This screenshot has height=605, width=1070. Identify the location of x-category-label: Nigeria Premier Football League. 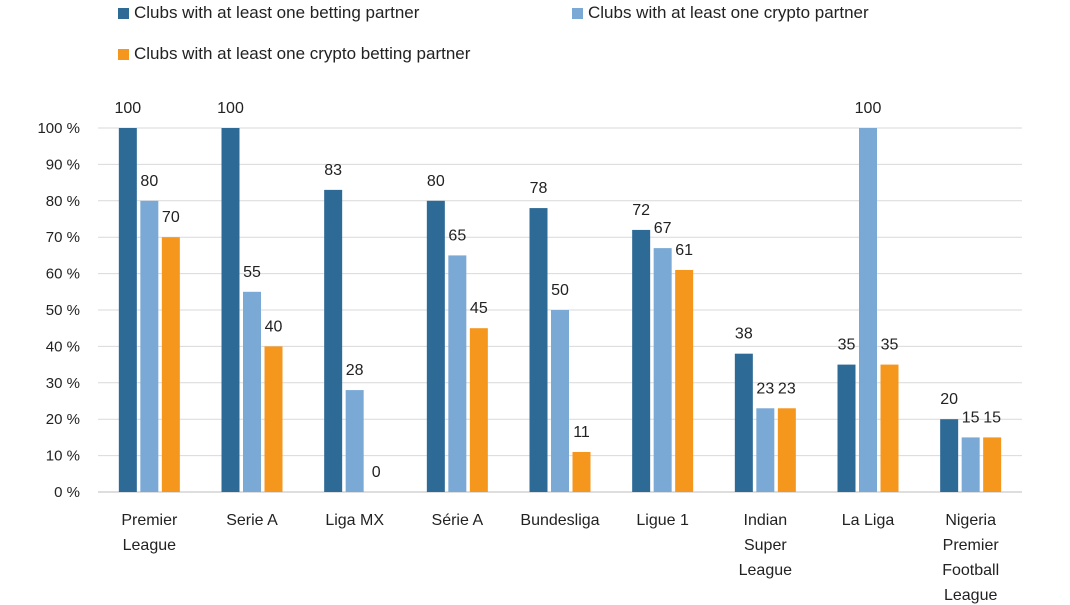
(970, 558).